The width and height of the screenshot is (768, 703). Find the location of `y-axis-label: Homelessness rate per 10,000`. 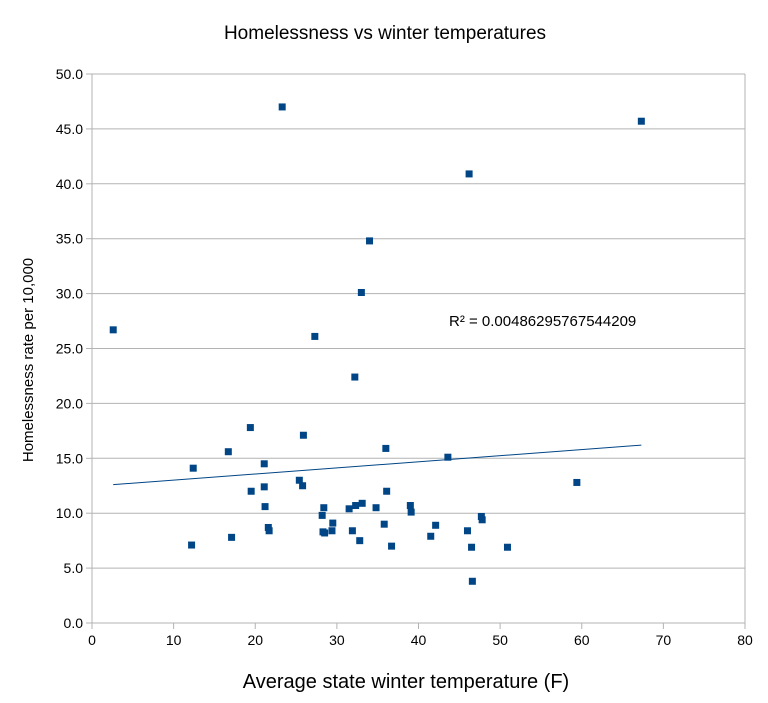

y-axis-label: Homelessness rate per 10,000 is located at coordinates (28, 360).